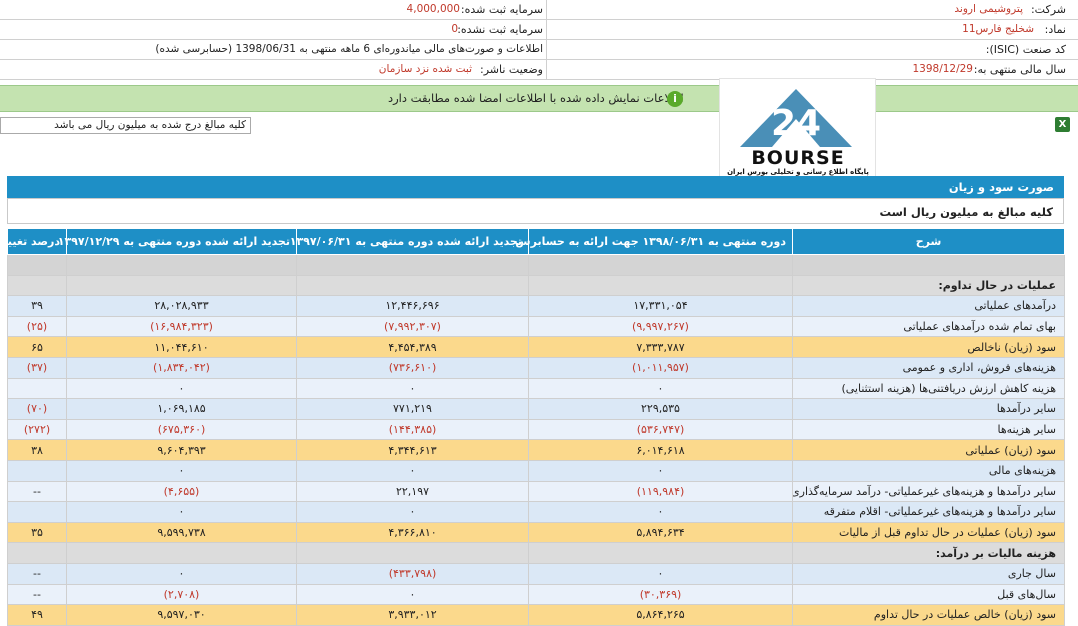 The width and height of the screenshot is (1078, 626). Describe the element at coordinates (928, 285) in the screenshot. I see `row-description: عملیات در حال تداوم:` at that location.